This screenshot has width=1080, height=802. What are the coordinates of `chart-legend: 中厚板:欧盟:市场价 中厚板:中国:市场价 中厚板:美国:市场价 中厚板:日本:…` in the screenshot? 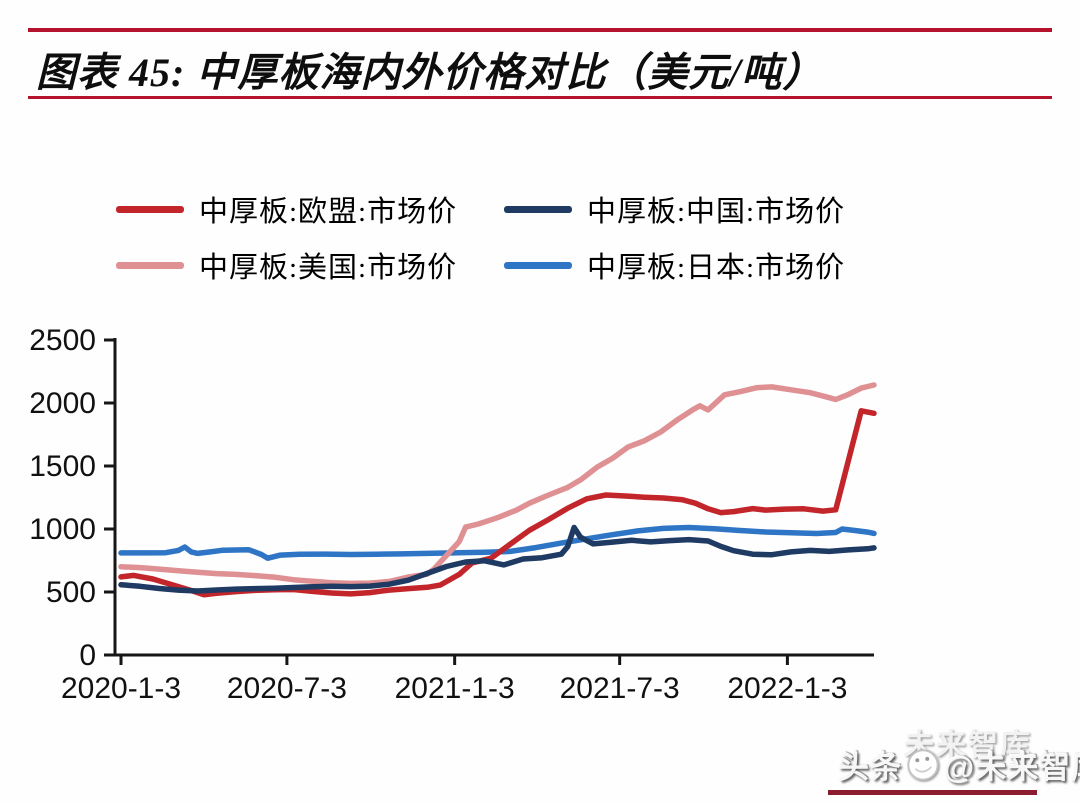 It's located at (480, 238).